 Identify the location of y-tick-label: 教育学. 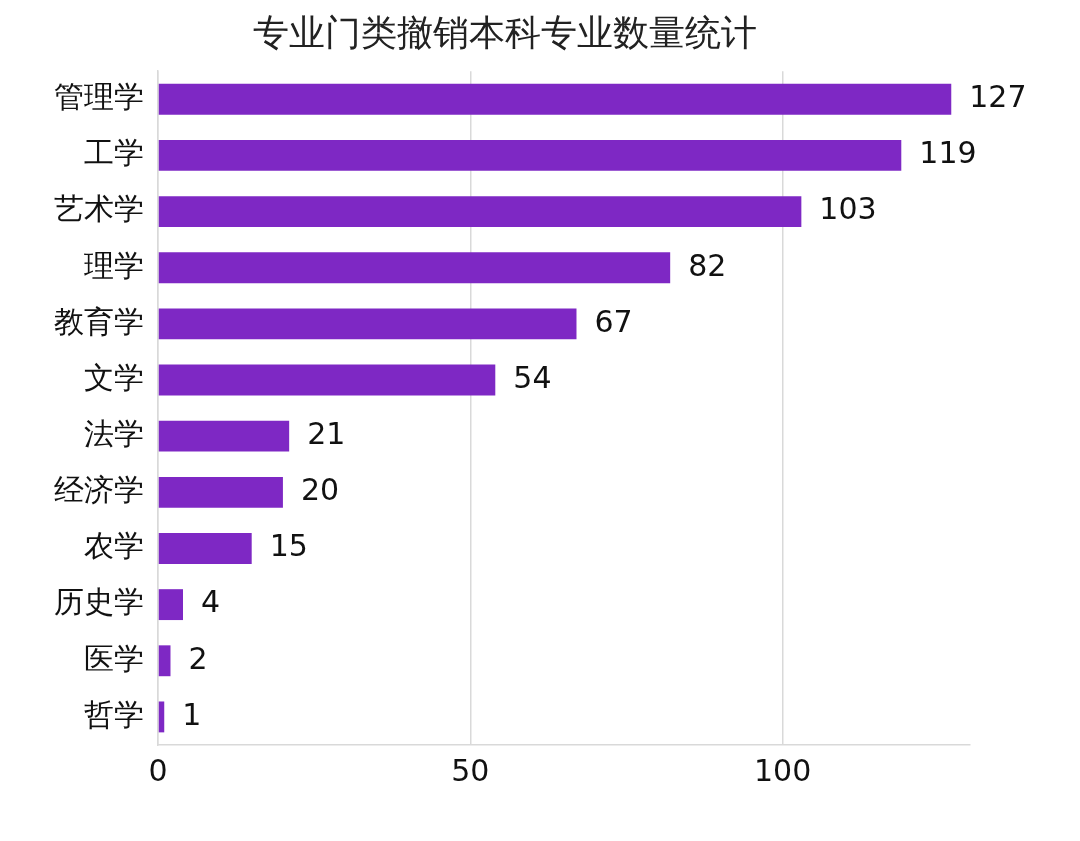
(99, 321).